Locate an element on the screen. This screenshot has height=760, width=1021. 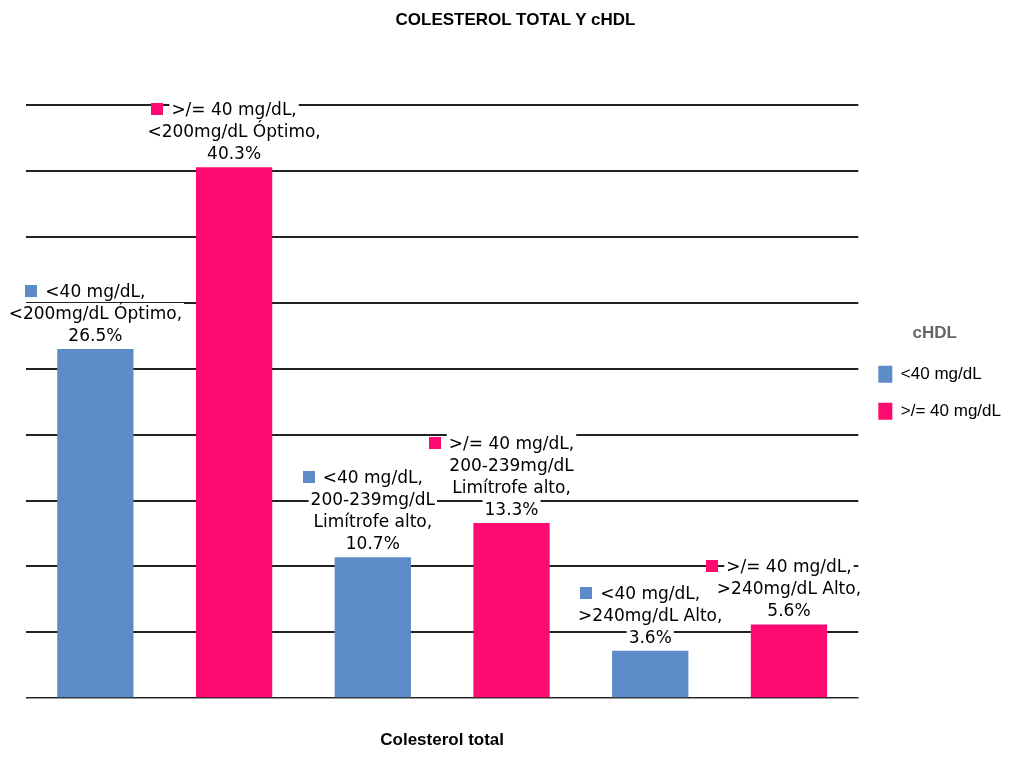
data-label: <40 mg/dL, 200-239mg/dL Limítrofe alto, 10.7% is located at coordinates (373, 510).